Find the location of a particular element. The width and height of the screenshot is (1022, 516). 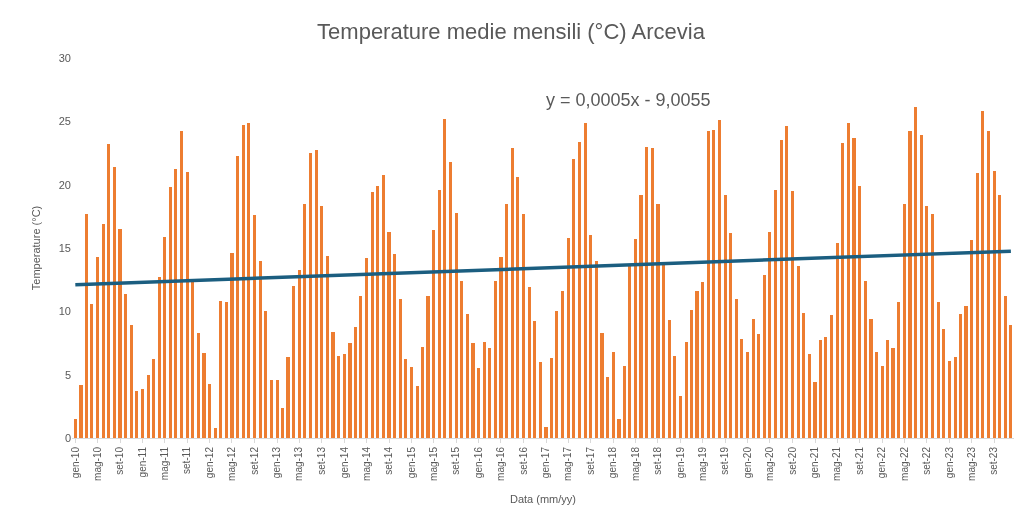

y-axis-title: Temperature (°C) is located at coordinates (36, 248).